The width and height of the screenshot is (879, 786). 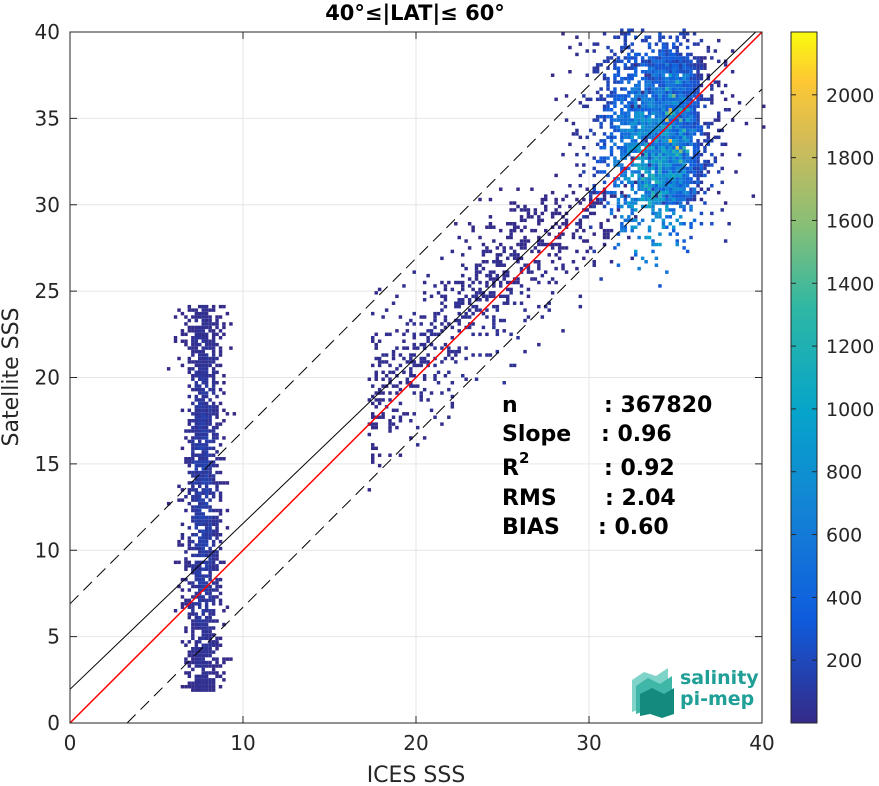 What do you see at coordinates (529, 498) in the screenshot?
I see `stat-rms-label: RMS` at bounding box center [529, 498].